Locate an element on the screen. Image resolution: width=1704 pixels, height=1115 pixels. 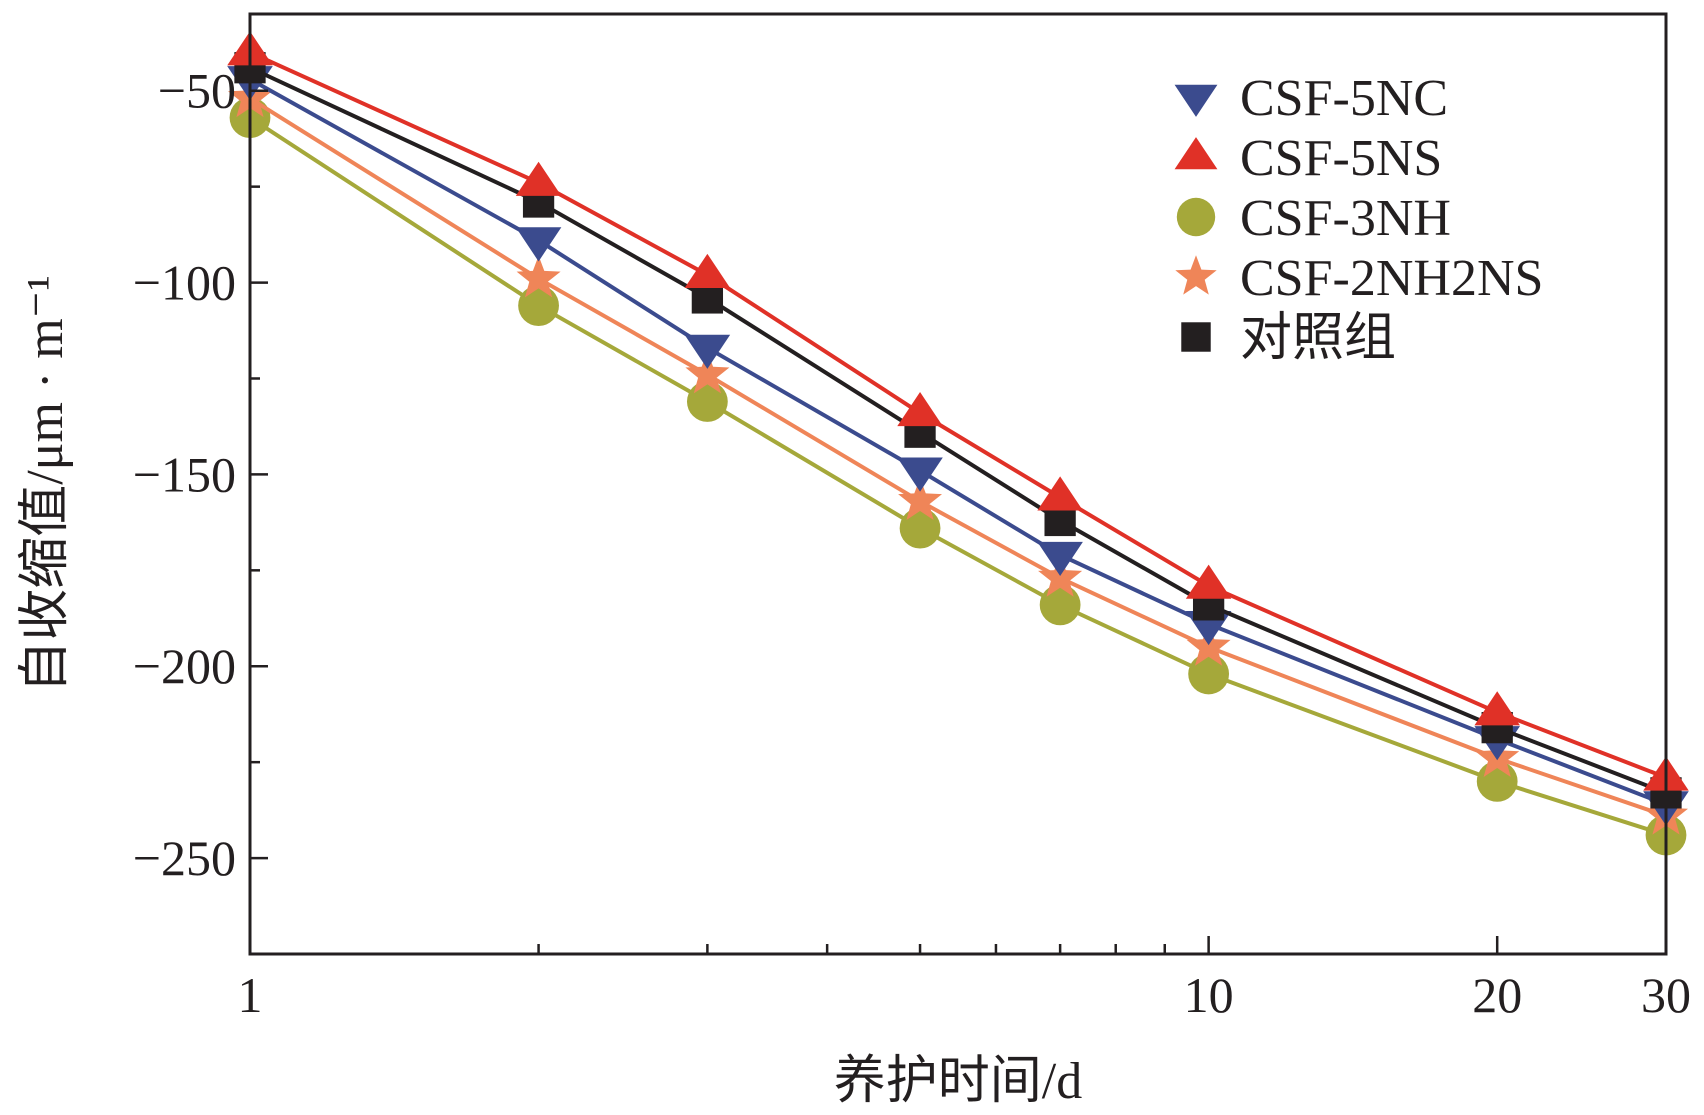
legend-label: CSF-2NH2NS is located at coordinates (1391, 278).